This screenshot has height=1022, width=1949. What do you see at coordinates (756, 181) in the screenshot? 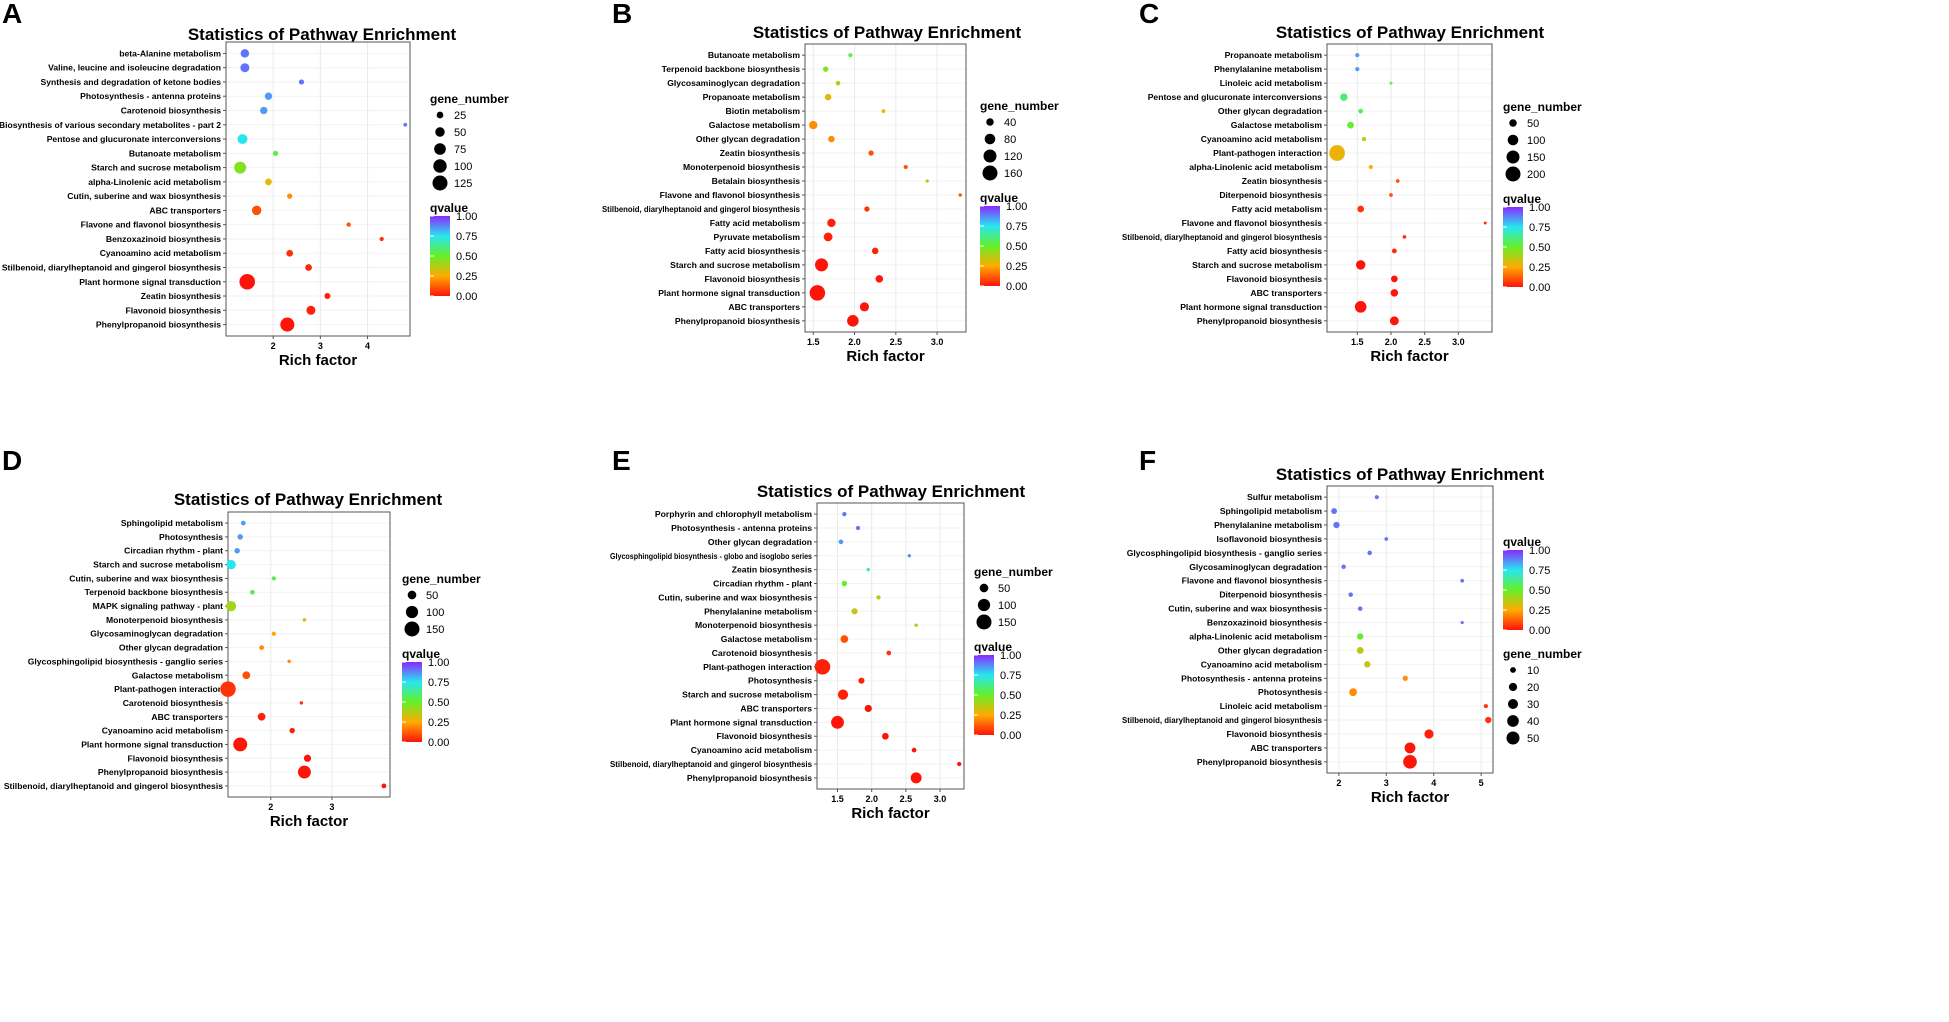
I see `y-tick-label: Betalain biosynthesis` at bounding box center [756, 181].